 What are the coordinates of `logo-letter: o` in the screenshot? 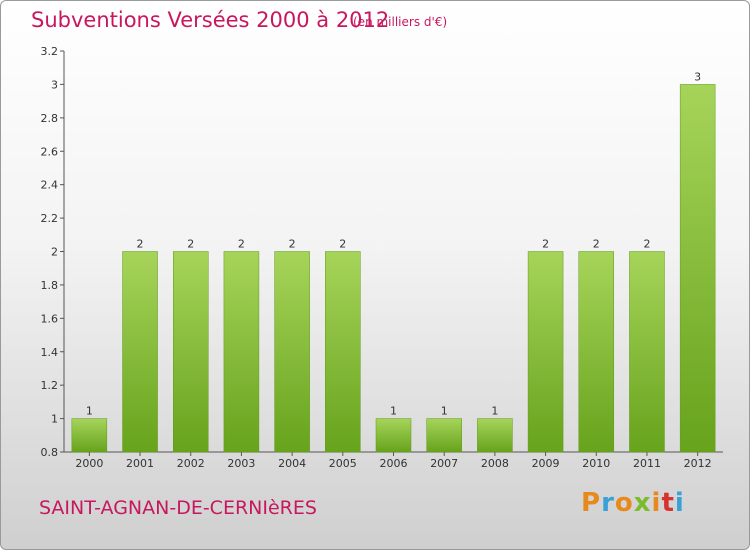 It's located at (624, 503).